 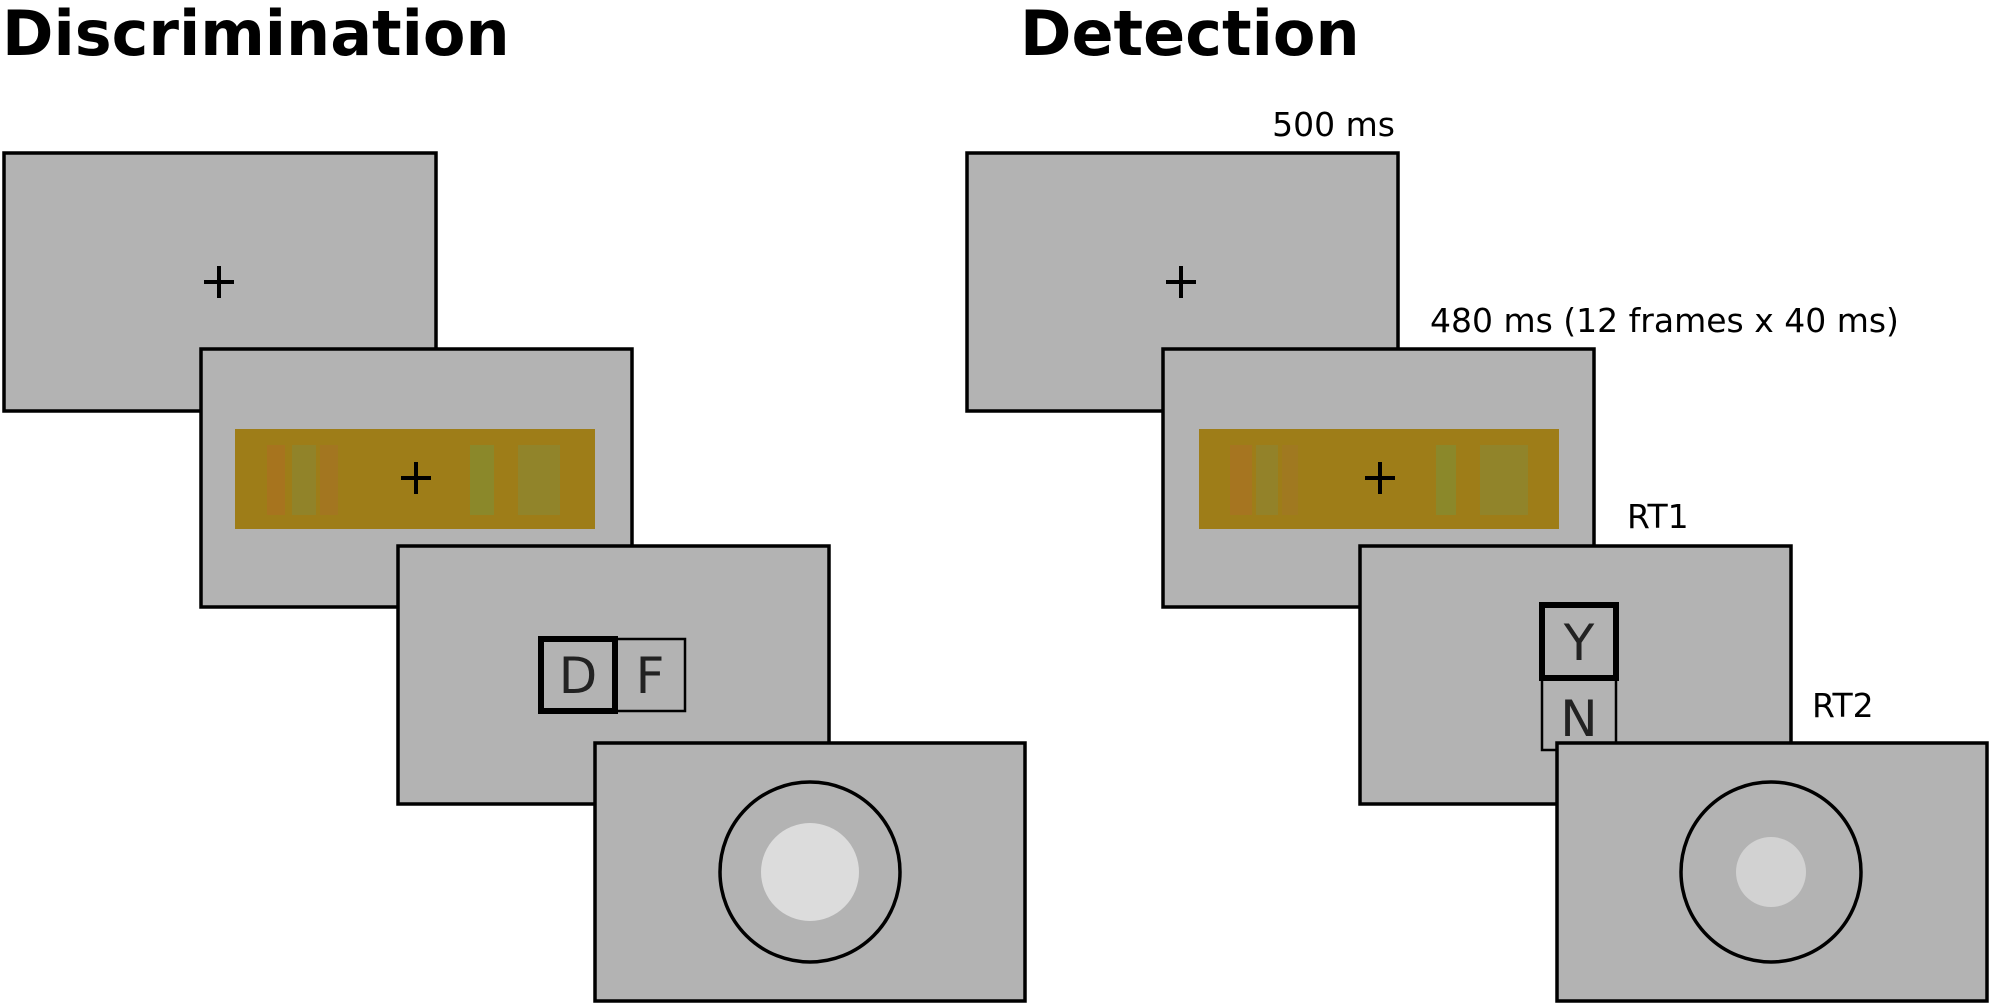 I want to click on response-key-f: F, so click(x=650, y=675).